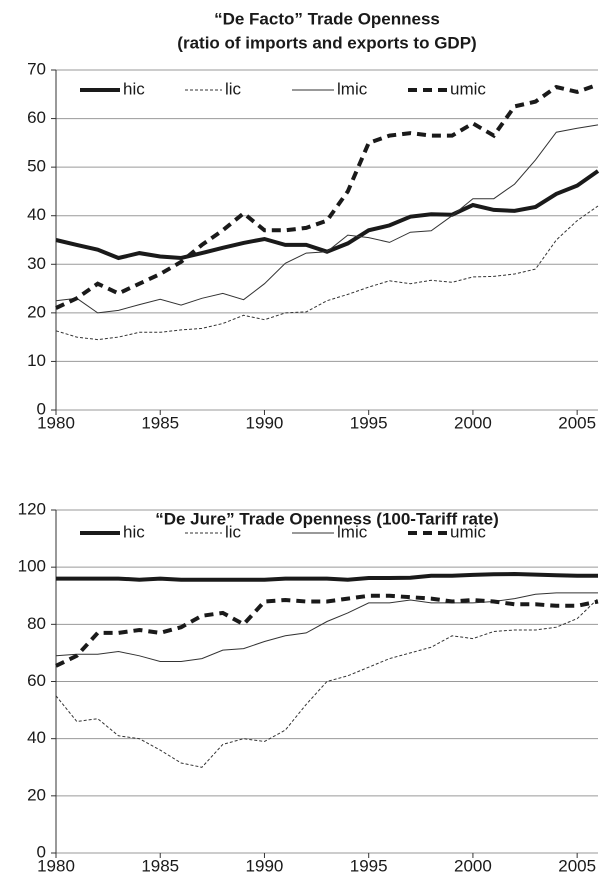  What do you see at coordinates (36, 68) in the screenshot?
I see `y-tick-label: 70` at bounding box center [36, 68].